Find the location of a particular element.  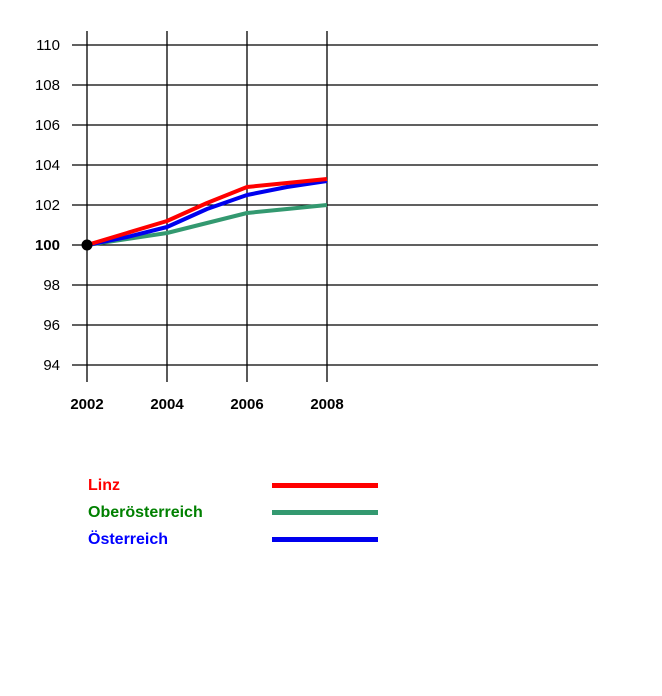

y-tick-label: 106 is located at coordinates (47, 125).